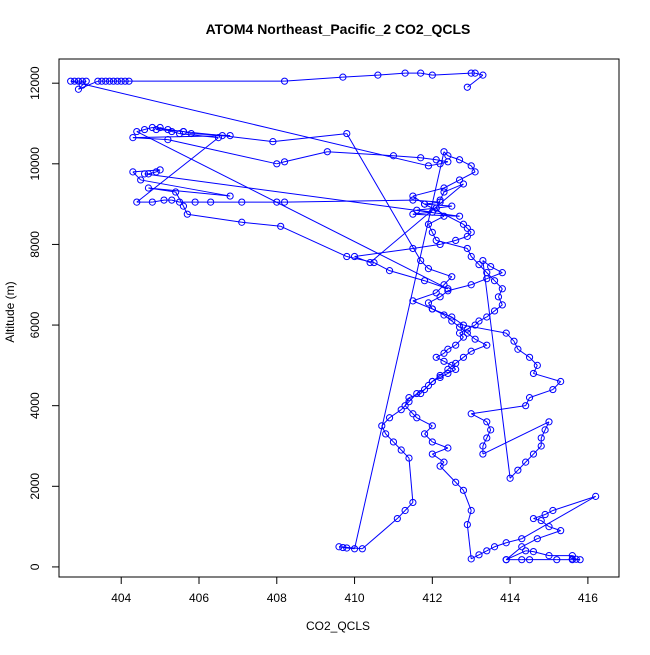 The height and width of the screenshot is (655, 650). I want to click on y-tick-label: 0, so click(35, 566).